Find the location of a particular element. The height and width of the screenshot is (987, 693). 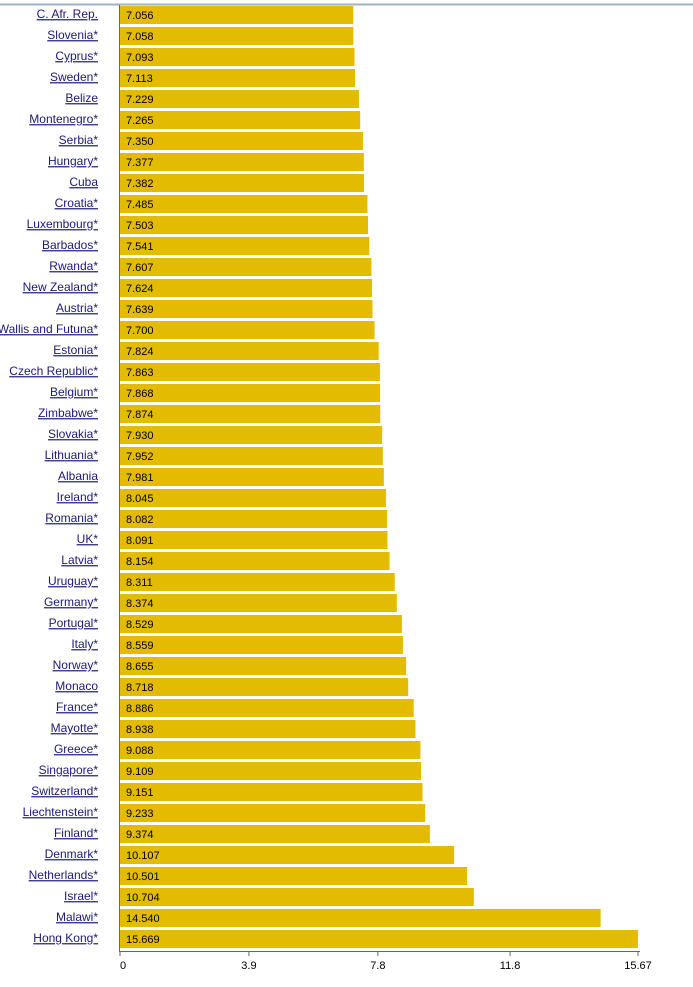

category-link: Mayotte* is located at coordinates (75, 728).